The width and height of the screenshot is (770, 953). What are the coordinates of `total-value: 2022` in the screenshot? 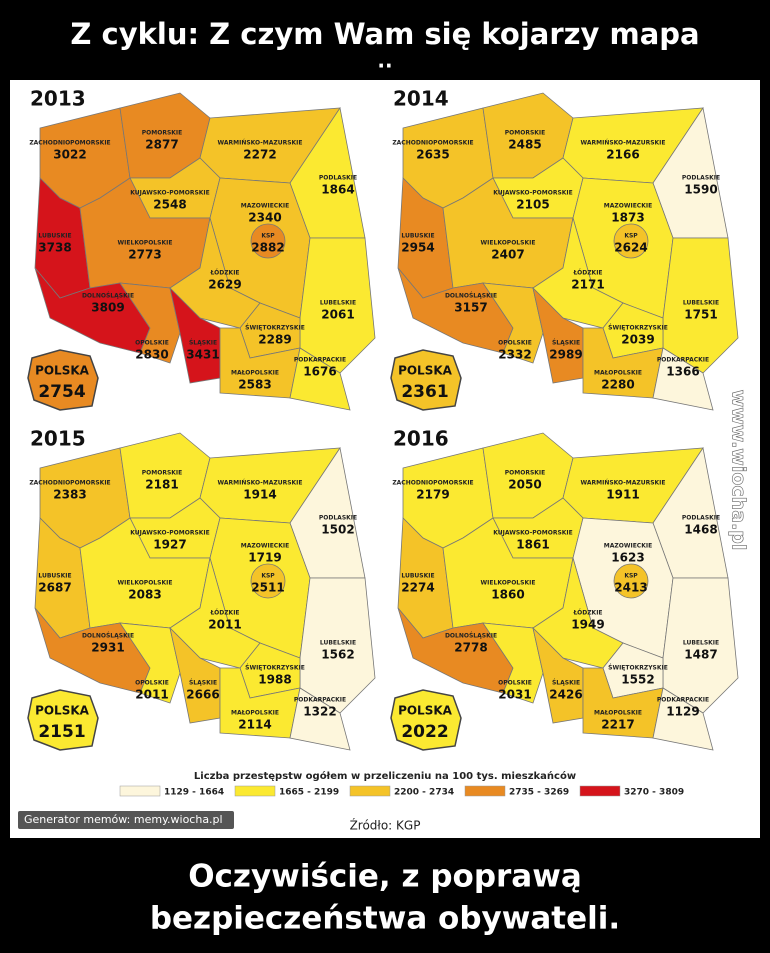 It's located at (424, 732).